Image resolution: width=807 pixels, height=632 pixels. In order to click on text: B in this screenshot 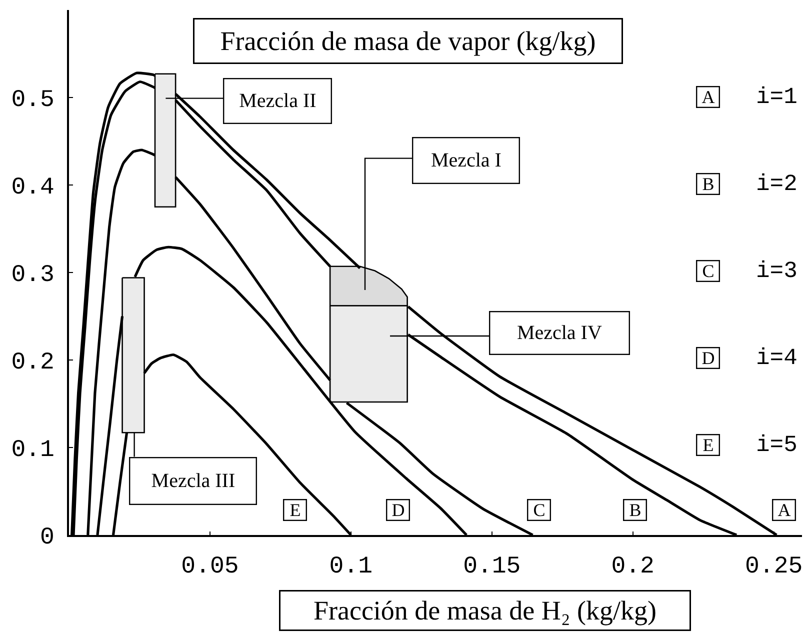, I will do `click(708, 184)`.